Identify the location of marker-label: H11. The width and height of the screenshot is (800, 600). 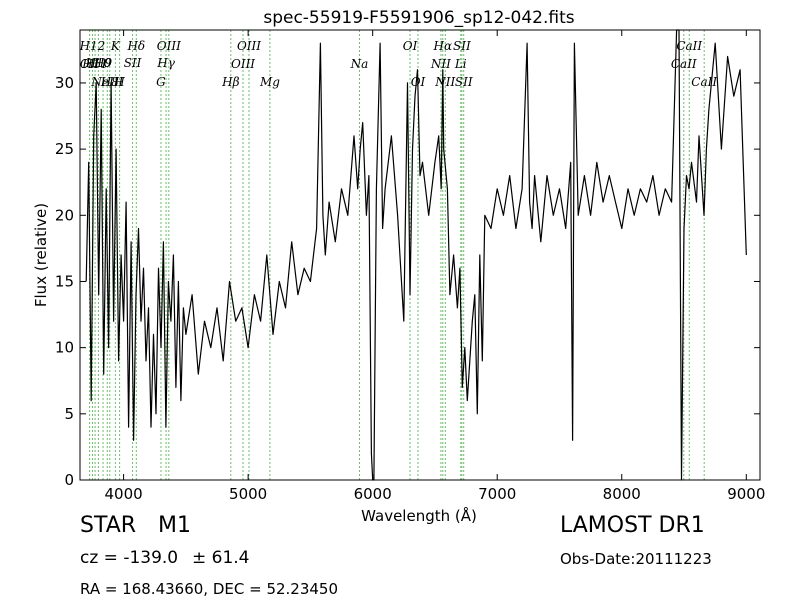
(94, 64).